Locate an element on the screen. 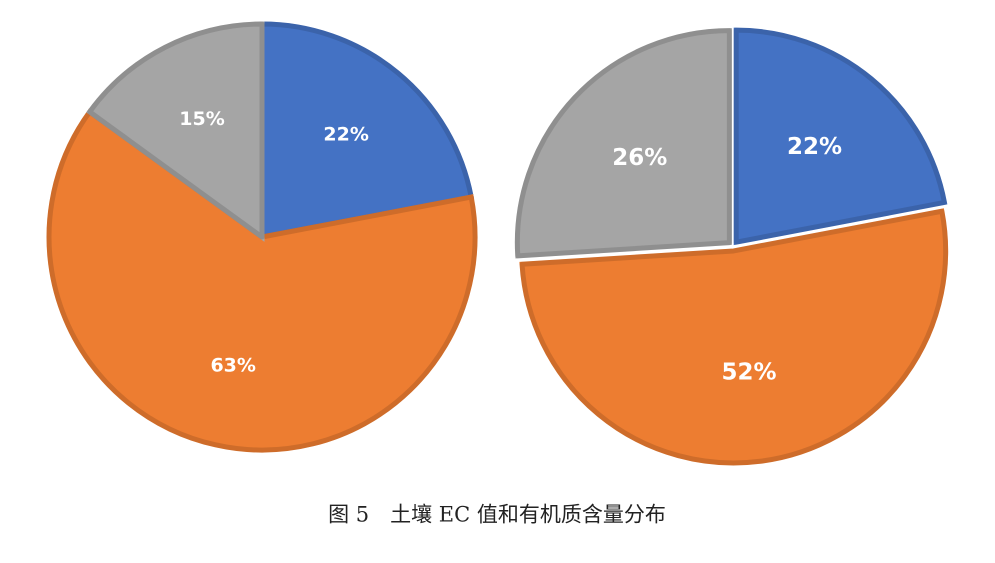 Image resolution: width=995 pixels, height=563 pixels. slice-label: 52% is located at coordinates (749, 372).